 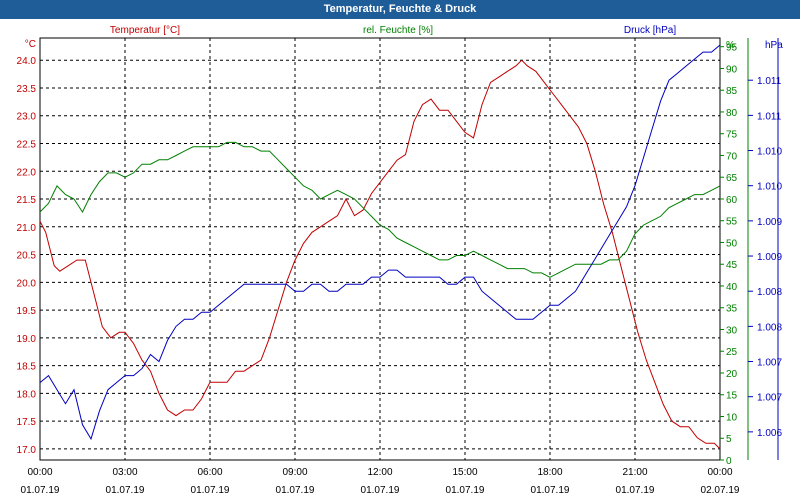 I want to click on humidity-tick-label: 80, so click(x=732, y=113).